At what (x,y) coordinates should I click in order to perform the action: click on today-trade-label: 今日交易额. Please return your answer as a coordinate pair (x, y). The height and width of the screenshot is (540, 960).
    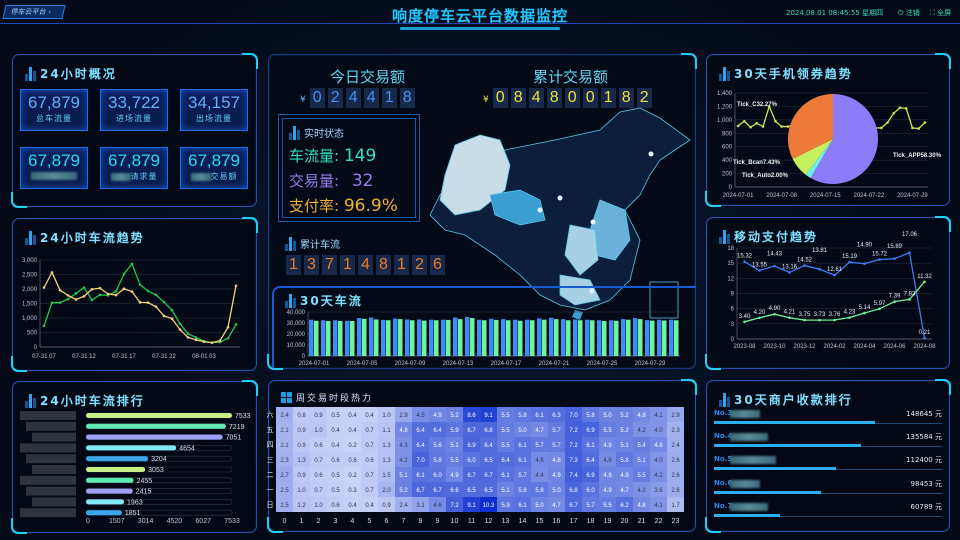
    Looking at the image, I should click on (368, 77).